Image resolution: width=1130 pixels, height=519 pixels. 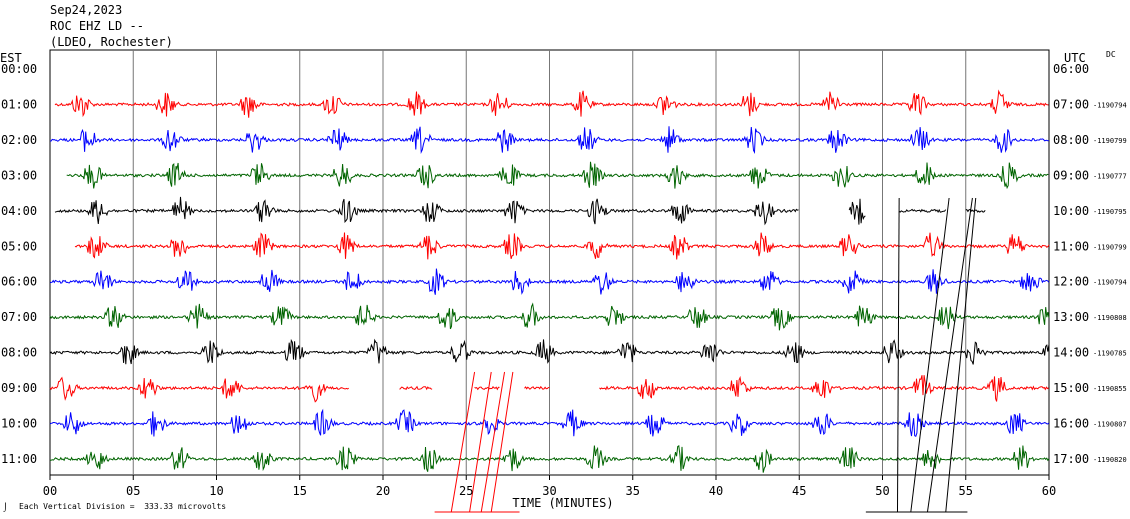 What do you see at coordinates (716, 491) in the screenshot?
I see `x-tick-label: 40` at bounding box center [716, 491].